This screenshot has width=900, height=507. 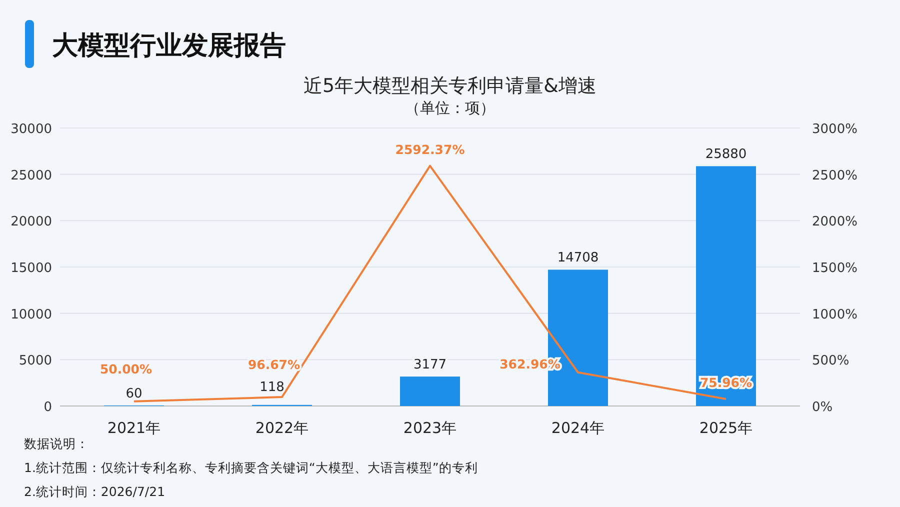 I want to click on data-label: 118, so click(x=272, y=387).